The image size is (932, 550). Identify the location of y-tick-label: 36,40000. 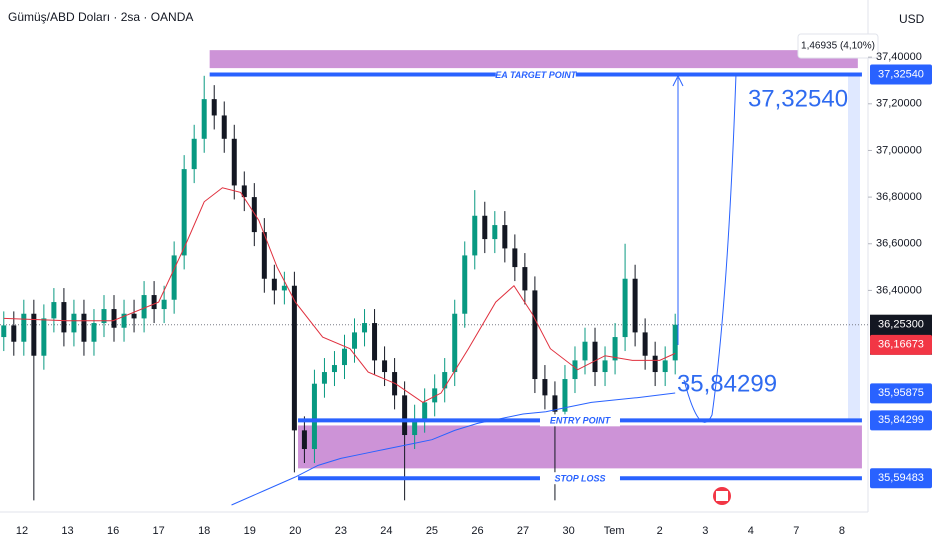
(899, 290).